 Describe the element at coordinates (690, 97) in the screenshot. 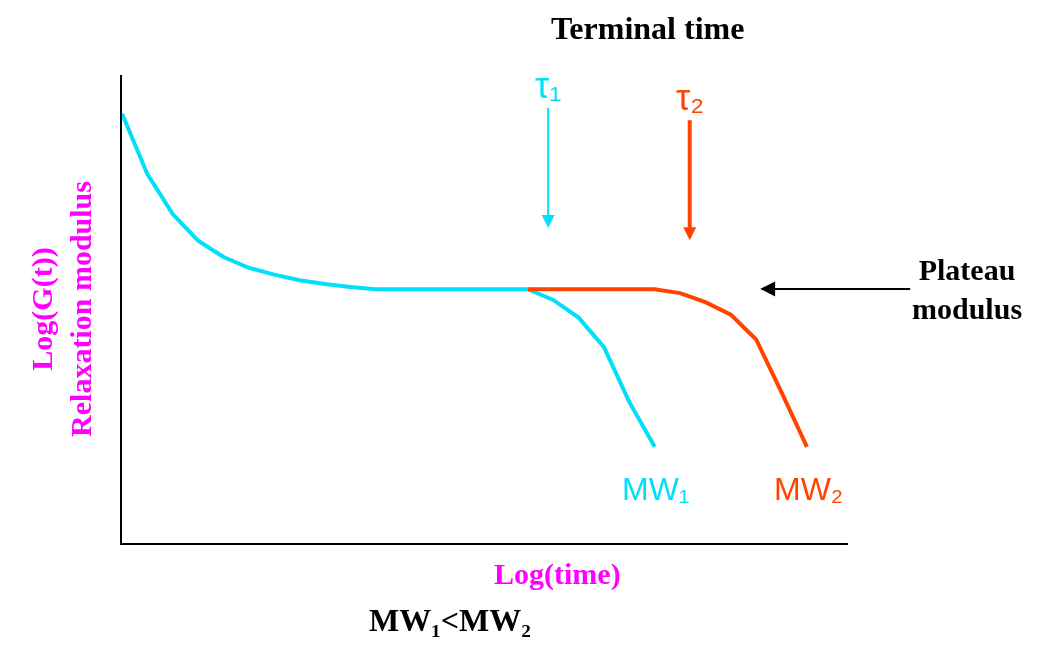

I see `annotation: τ₂` at that location.